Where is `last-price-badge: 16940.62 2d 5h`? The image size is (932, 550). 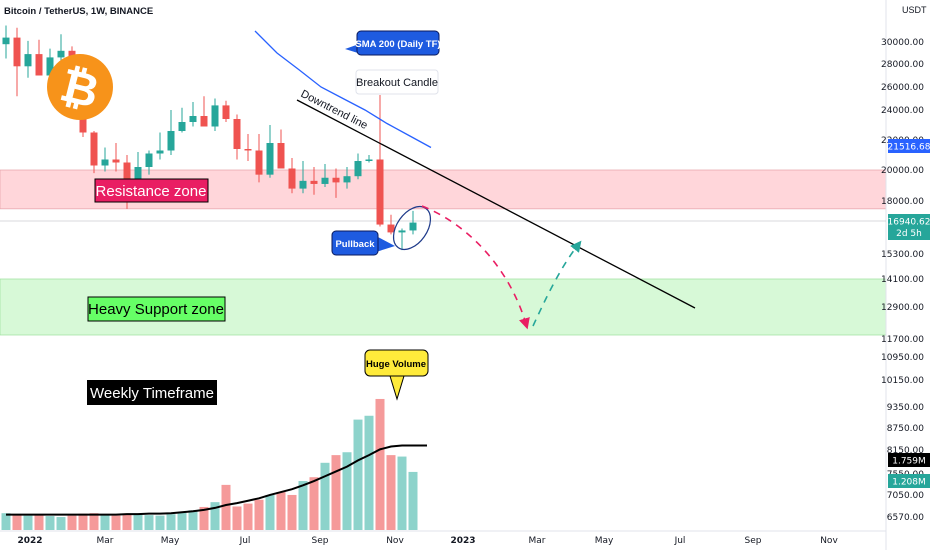
last-price-badge: 16940.62 2d 5h is located at coordinates (909, 227).